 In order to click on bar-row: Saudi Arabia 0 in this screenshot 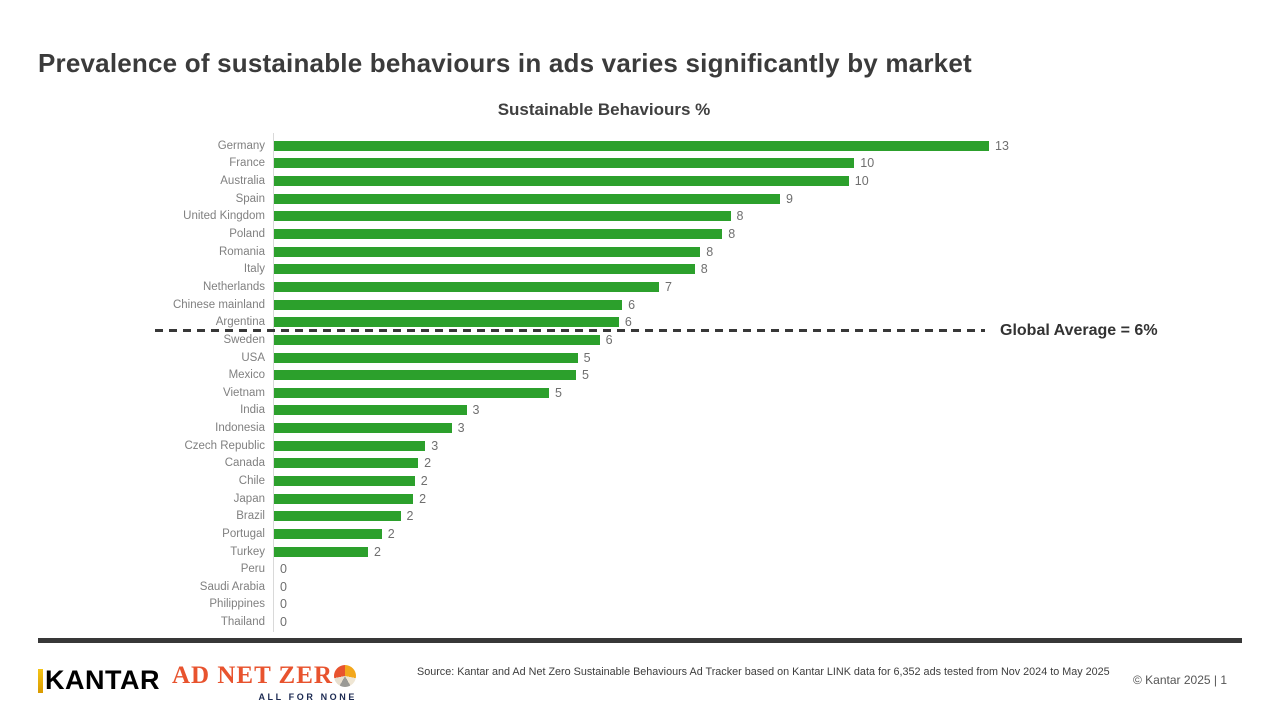, I will do `click(640, 587)`.